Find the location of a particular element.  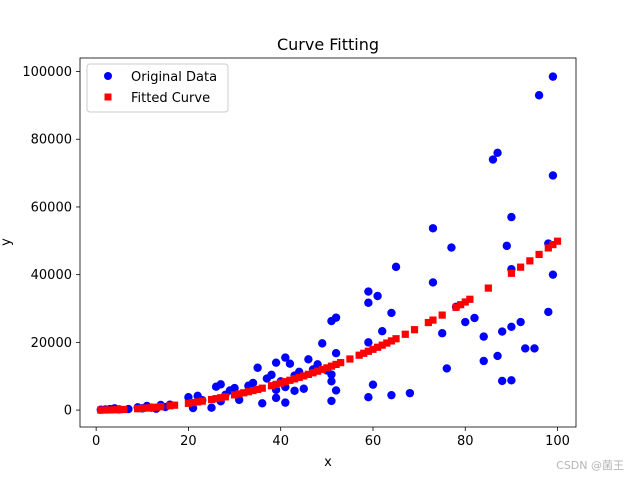

x-axis-label: x is located at coordinates (328, 462).